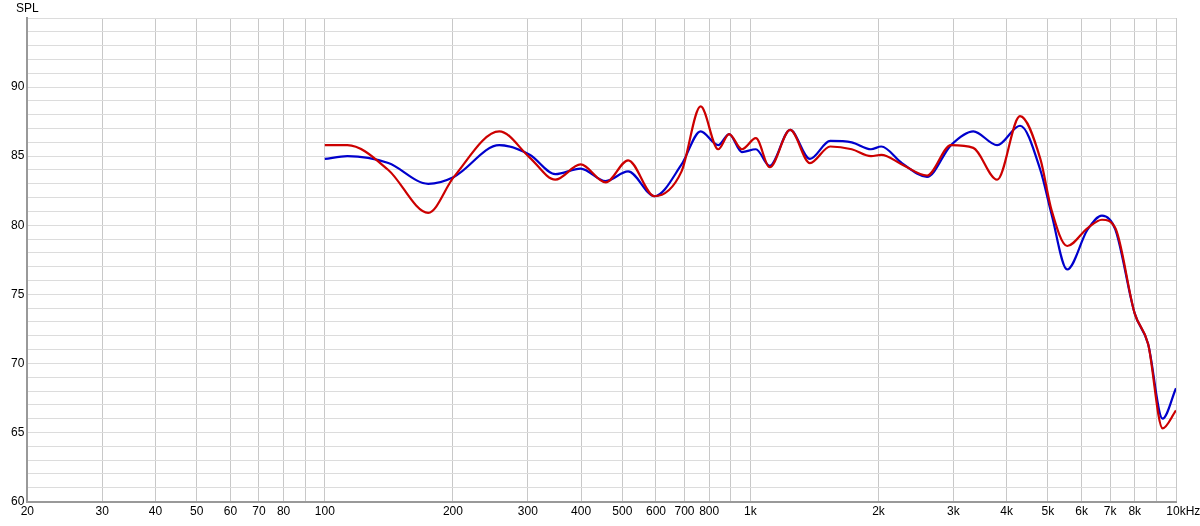  Describe the element at coordinates (1135, 511) in the screenshot. I see `x-tick-label: 8k` at that location.